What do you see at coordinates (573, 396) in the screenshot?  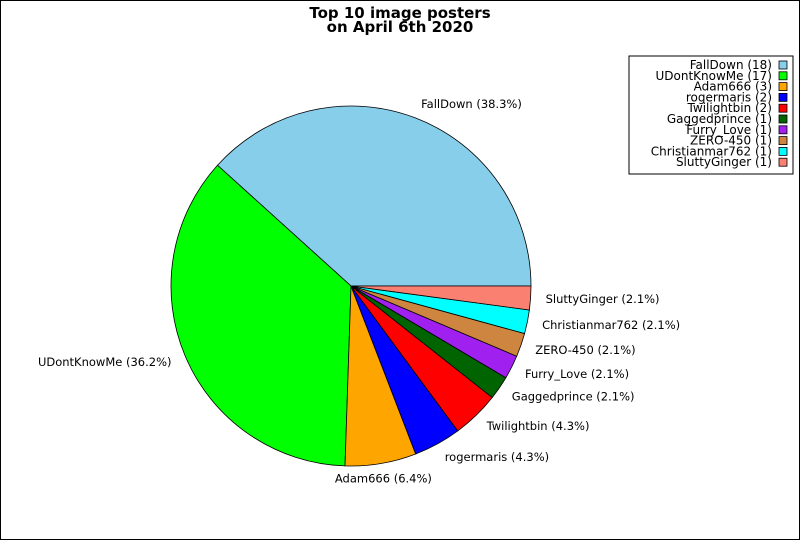 I see `slice-label-gaggedprince: Gaggedprince (2.1%)` at bounding box center [573, 396].